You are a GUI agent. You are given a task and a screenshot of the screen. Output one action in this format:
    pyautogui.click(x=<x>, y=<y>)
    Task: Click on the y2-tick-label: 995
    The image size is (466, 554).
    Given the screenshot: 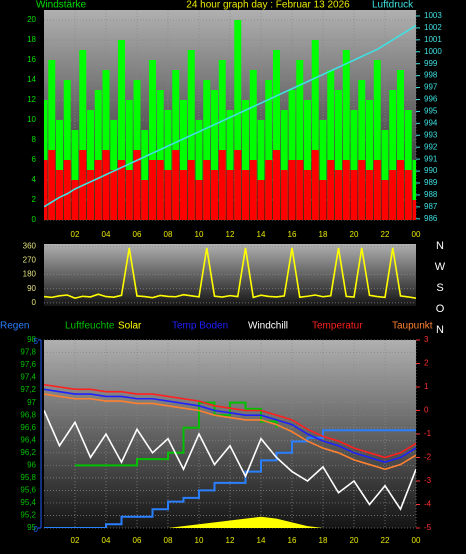 What is the action you would take?
    pyautogui.click(x=431, y=111)
    